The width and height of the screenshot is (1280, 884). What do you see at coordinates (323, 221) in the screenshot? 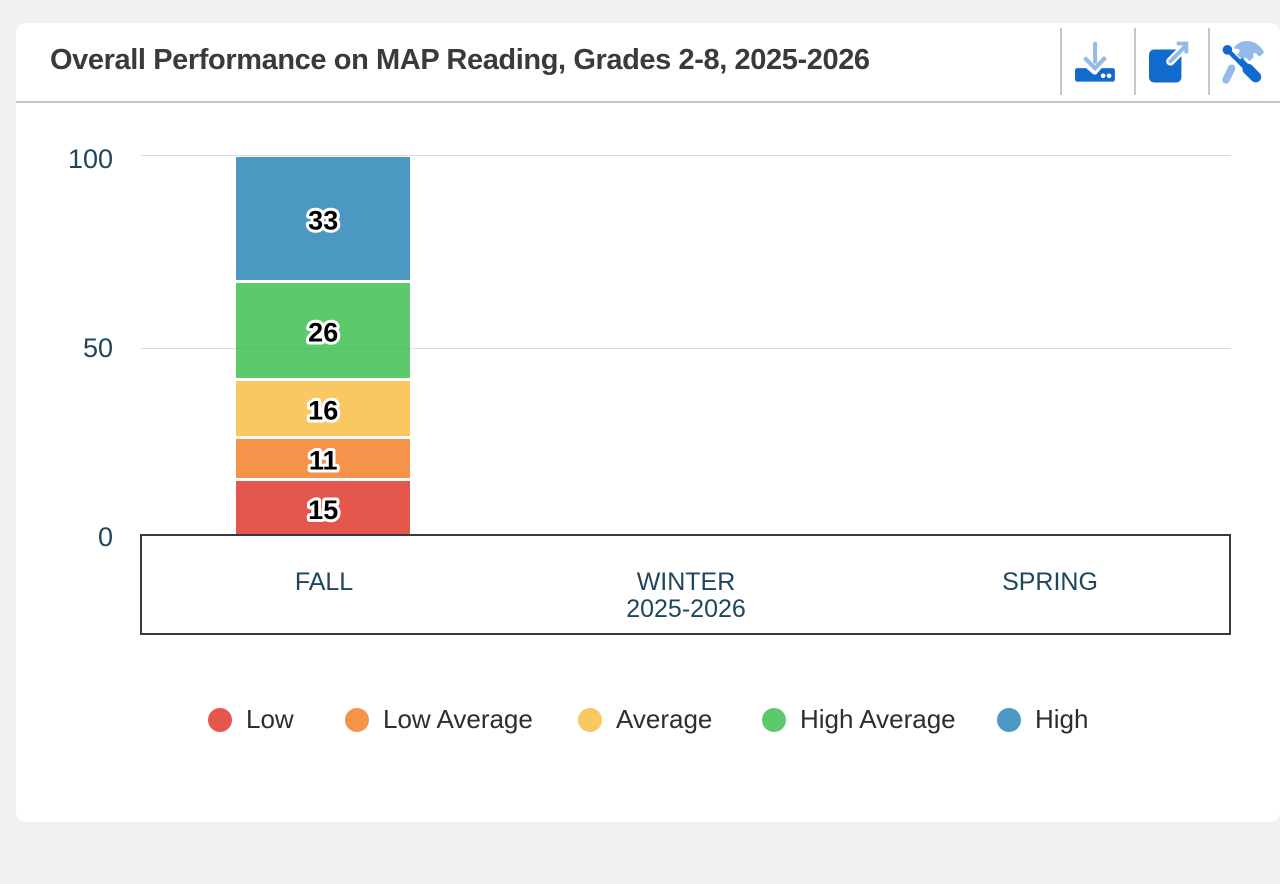
I see `svg-text: 33` at bounding box center [323, 221].